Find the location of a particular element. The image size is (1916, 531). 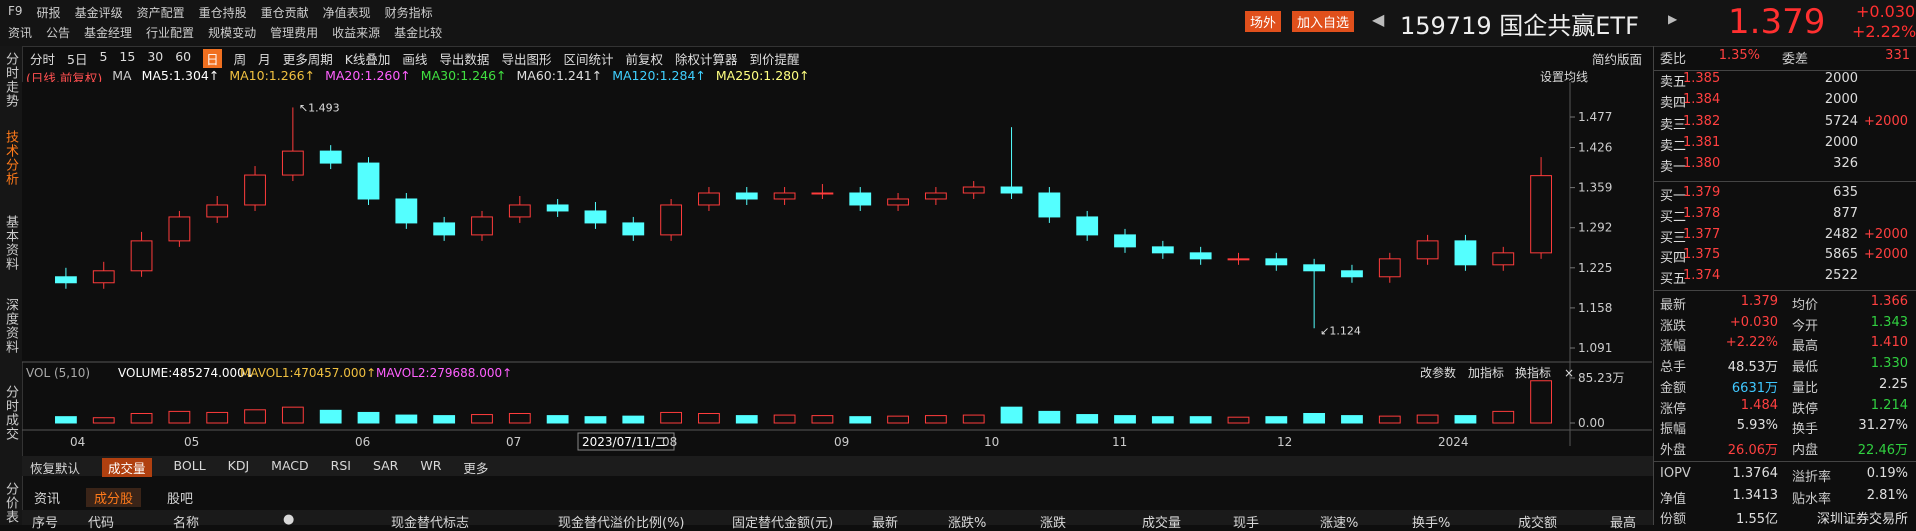

toolbar-item: 周 is located at coordinates (240, 59).